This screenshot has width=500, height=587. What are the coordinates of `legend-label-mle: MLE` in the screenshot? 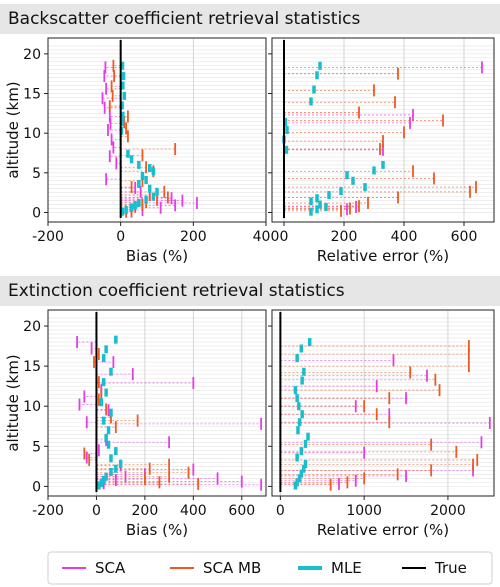 It's located at (346, 568).